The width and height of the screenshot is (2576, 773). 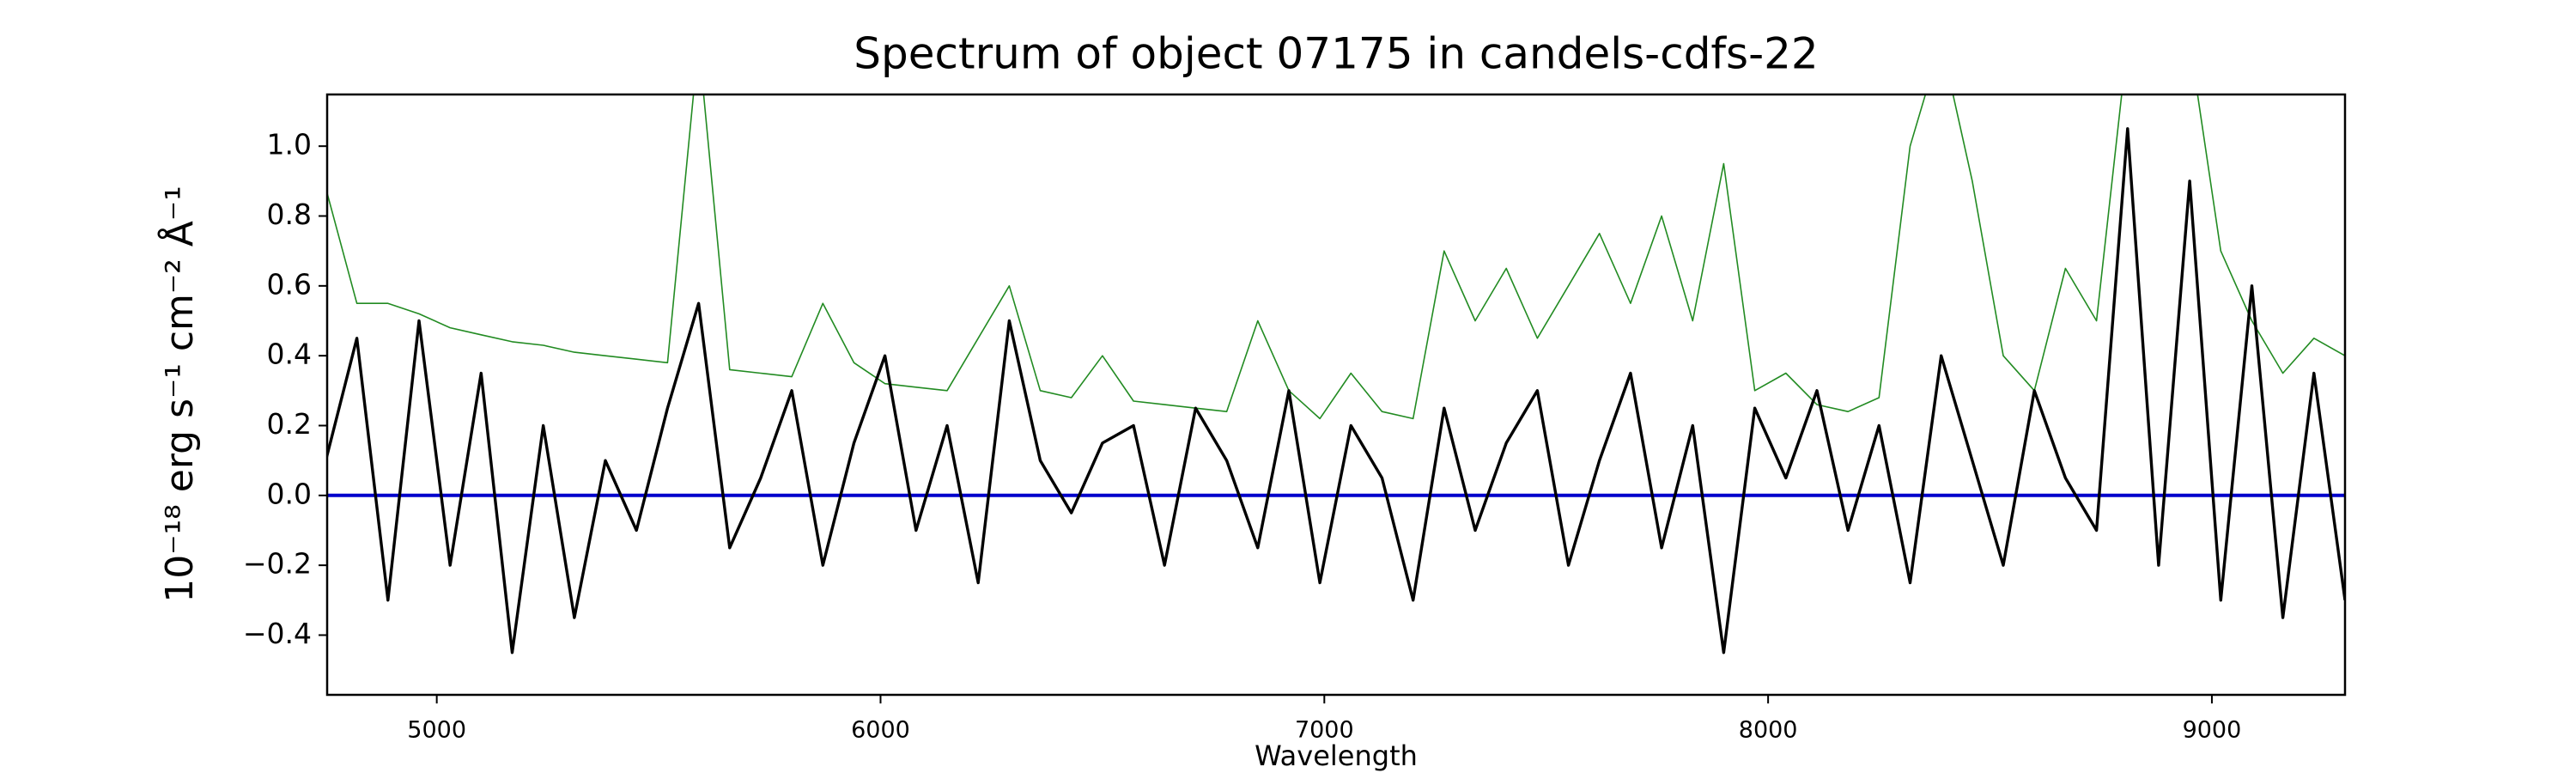 I want to click on y-tick-label: 0.8, so click(x=290, y=214).